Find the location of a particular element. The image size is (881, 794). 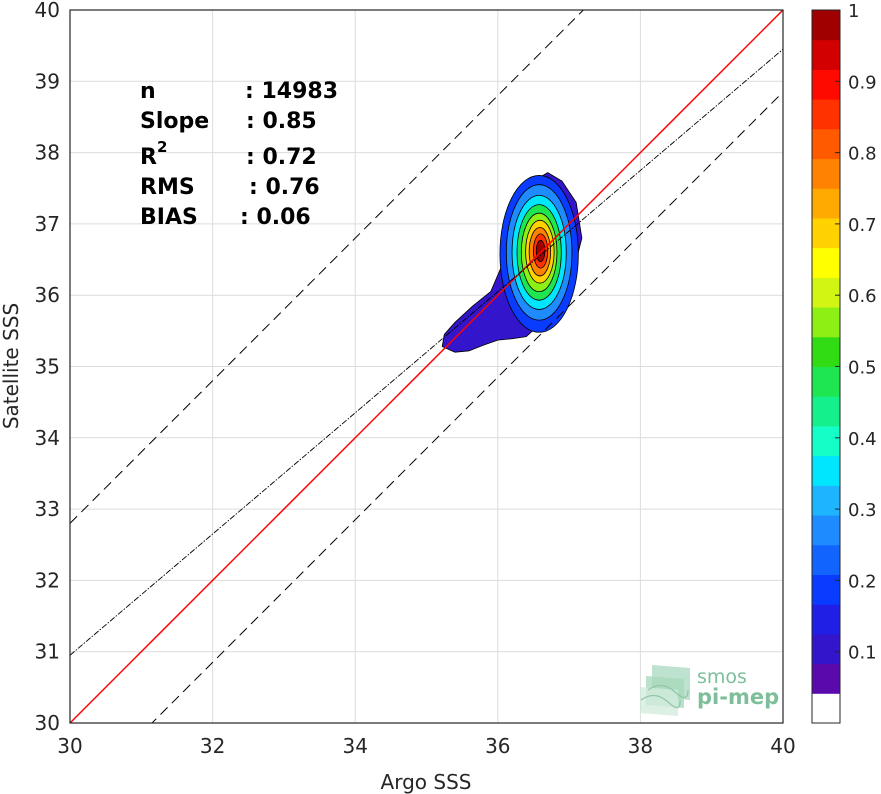

stat-r2-value: : 0.72 is located at coordinates (281, 157).